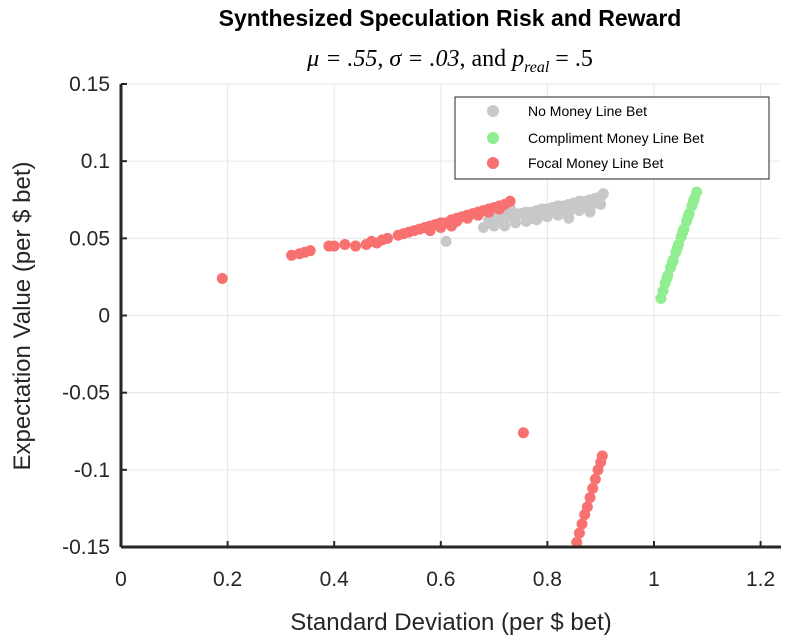 The width and height of the screenshot is (790, 640). I want to click on y-tick-label: -0.1, so click(92, 470).